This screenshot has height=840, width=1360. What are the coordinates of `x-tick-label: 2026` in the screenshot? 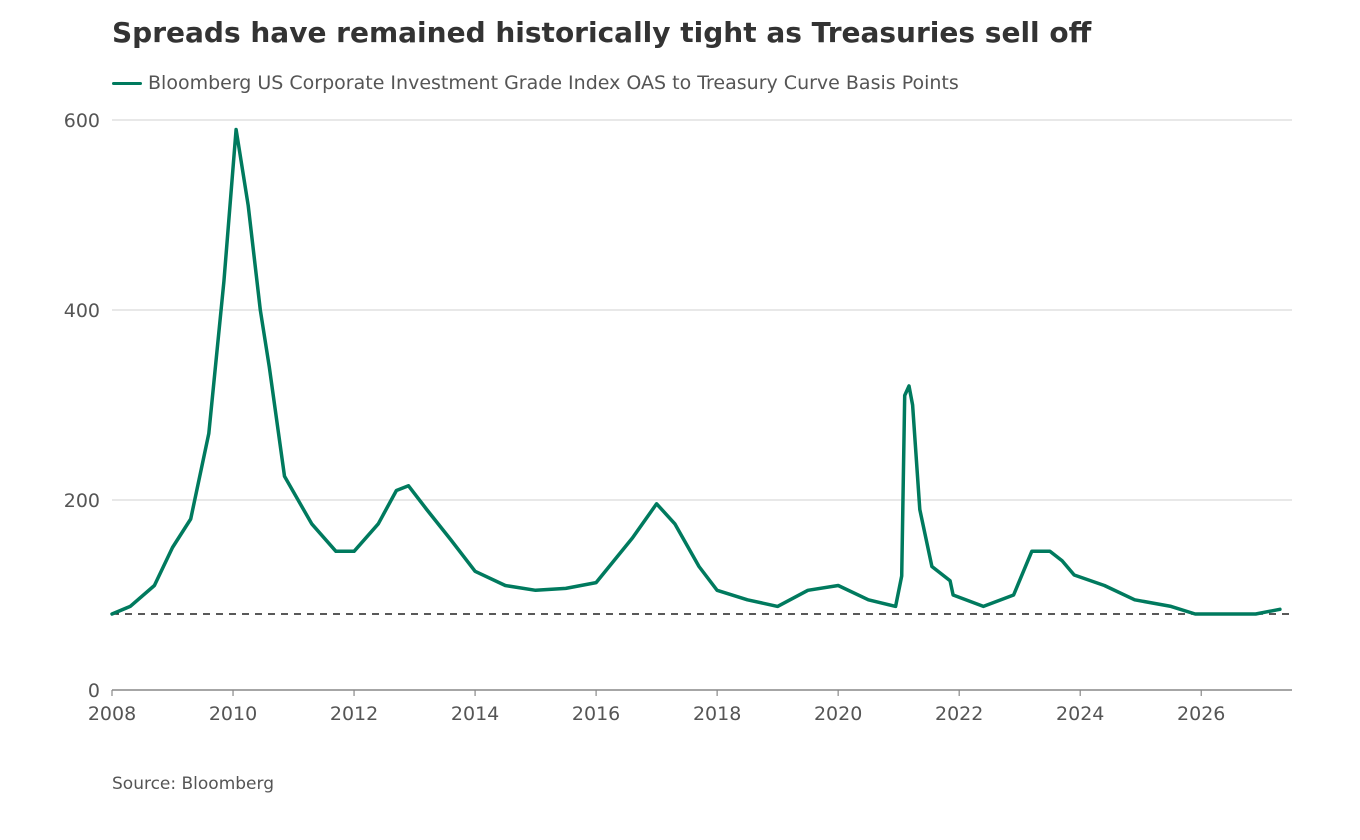 It's located at (1201, 714).